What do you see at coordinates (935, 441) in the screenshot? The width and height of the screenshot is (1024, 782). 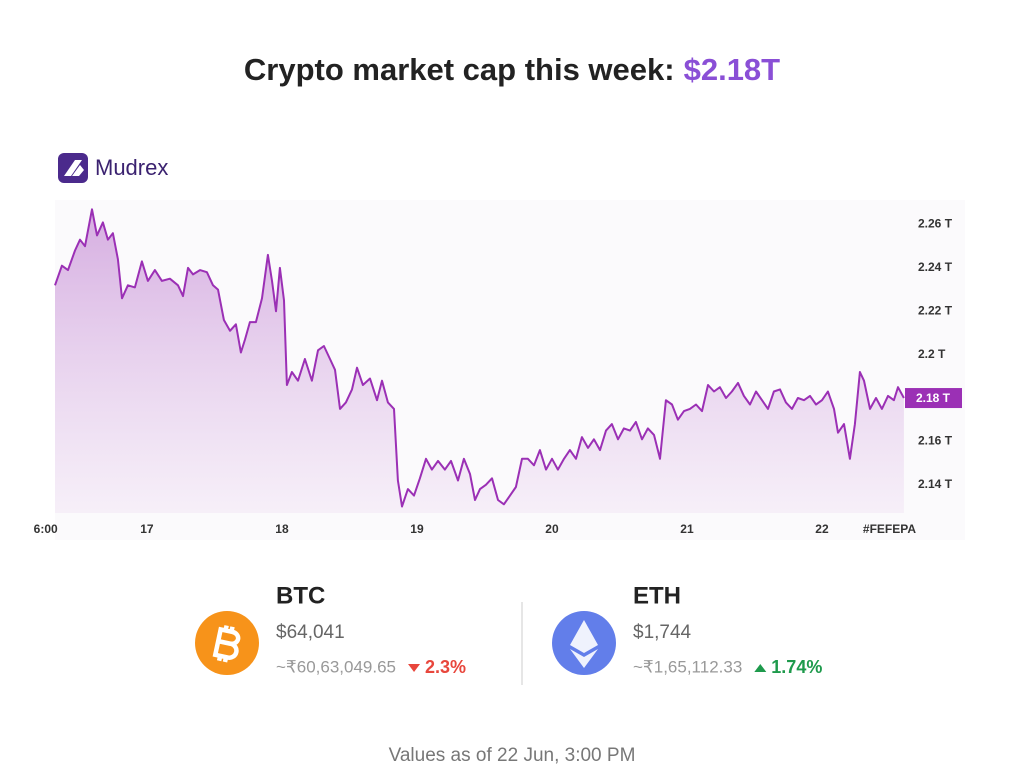 I see `y-tick-label: 2.16 T` at bounding box center [935, 441].